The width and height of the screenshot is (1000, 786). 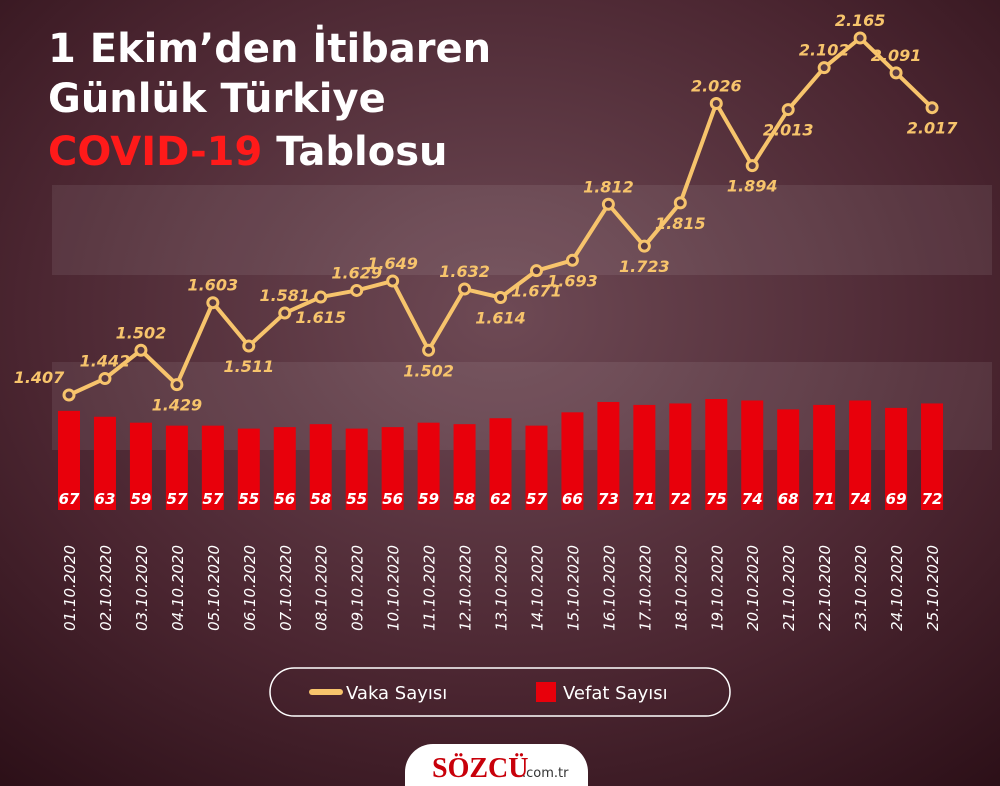 What do you see at coordinates (752, 186) in the screenshot?
I see `point-label: 1.894` at bounding box center [752, 186].